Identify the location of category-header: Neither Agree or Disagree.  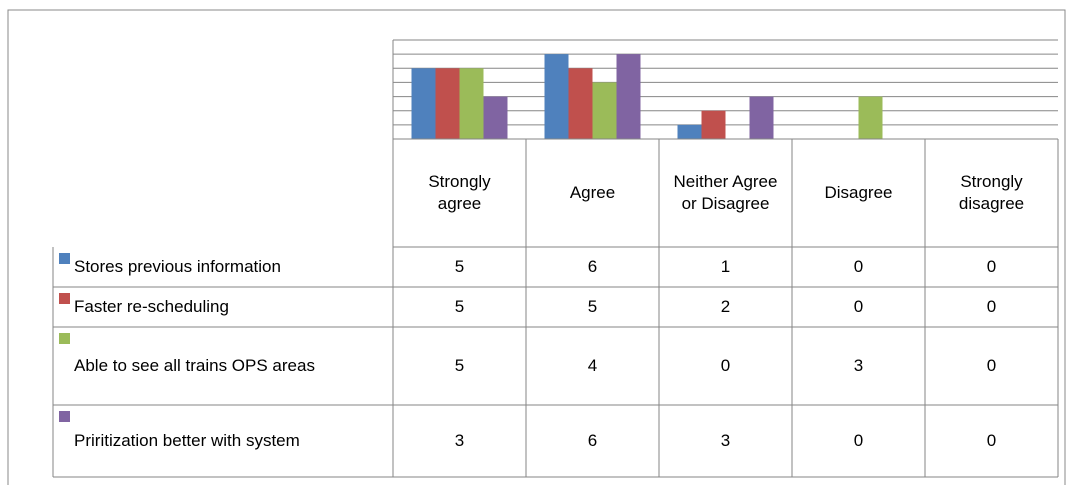
(725, 192).